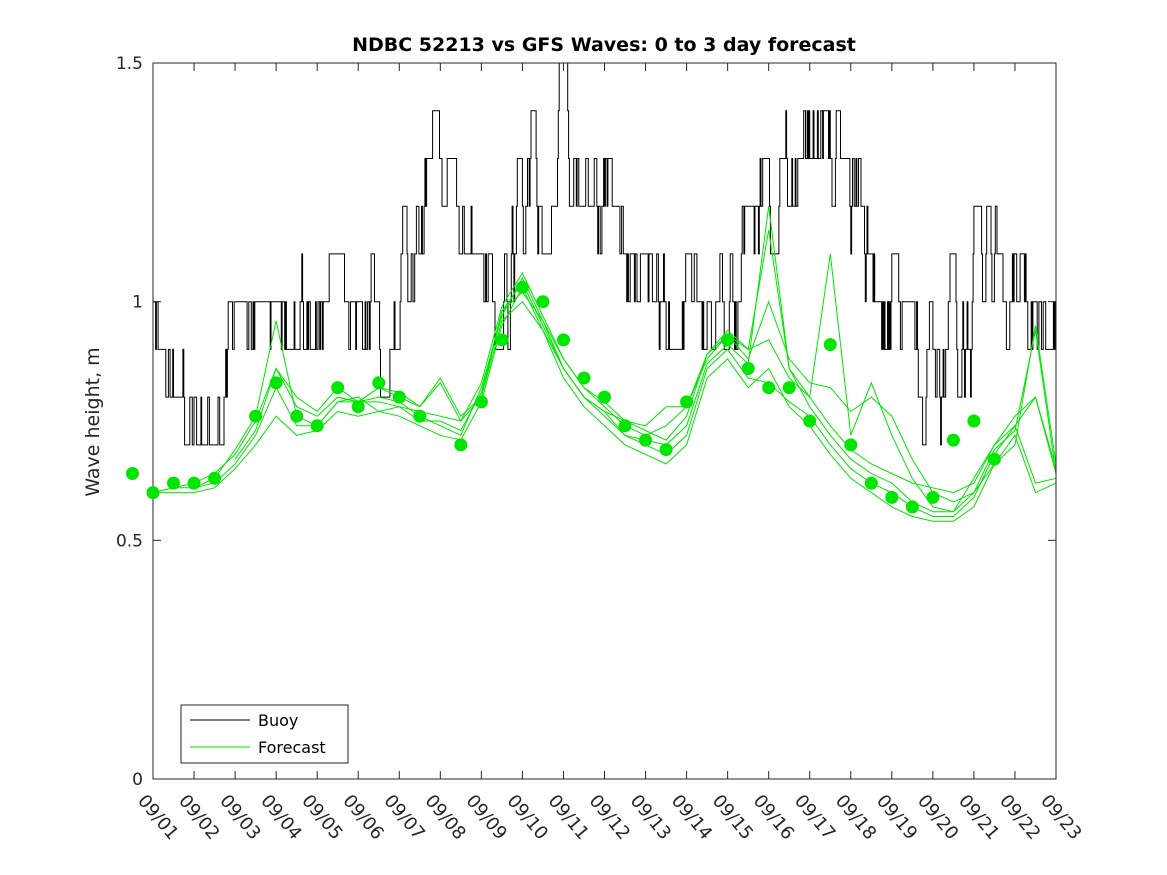 The height and width of the screenshot is (875, 1167). What do you see at coordinates (137, 780) in the screenshot?
I see `y-tick-label: 0` at bounding box center [137, 780].